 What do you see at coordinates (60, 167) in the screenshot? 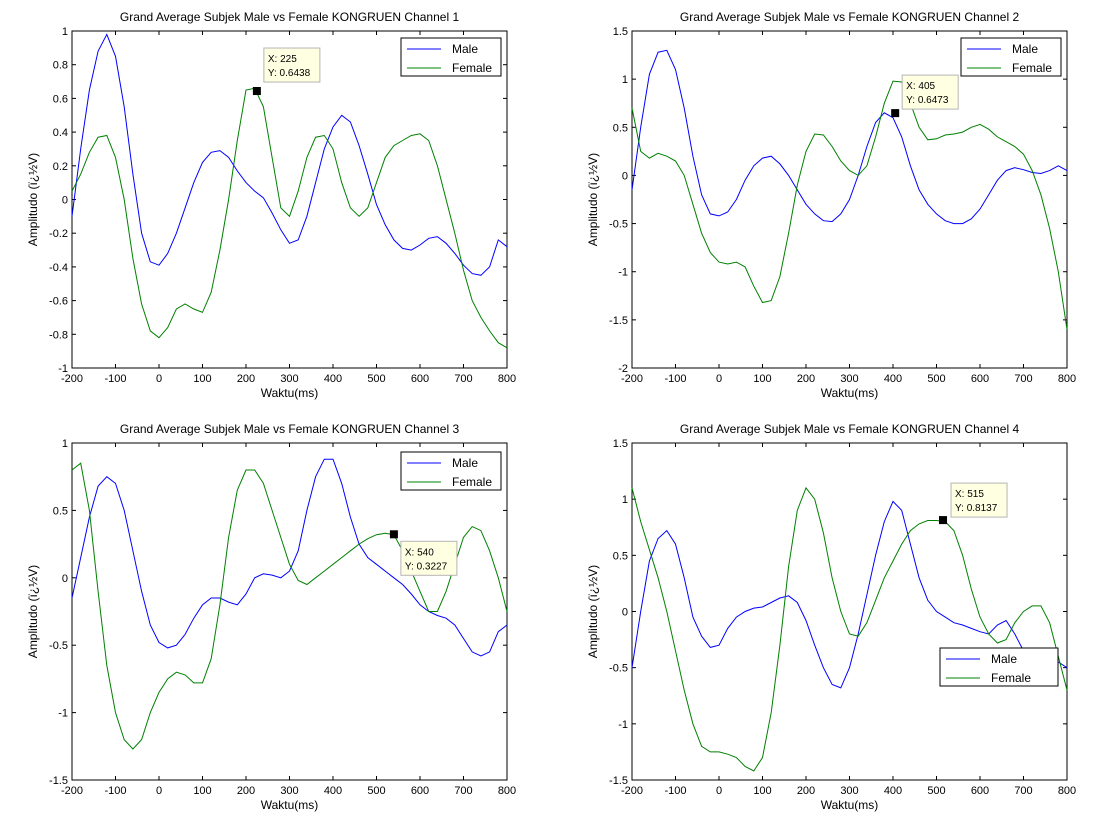
I see `y-tick-label: 0.2` at bounding box center [60, 167].